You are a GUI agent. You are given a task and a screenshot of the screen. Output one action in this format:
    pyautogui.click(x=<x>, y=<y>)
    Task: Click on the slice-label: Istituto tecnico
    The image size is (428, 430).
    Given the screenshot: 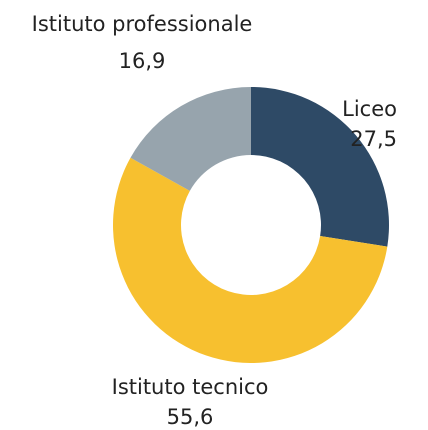 What is the action you would take?
    pyautogui.click(x=190, y=387)
    